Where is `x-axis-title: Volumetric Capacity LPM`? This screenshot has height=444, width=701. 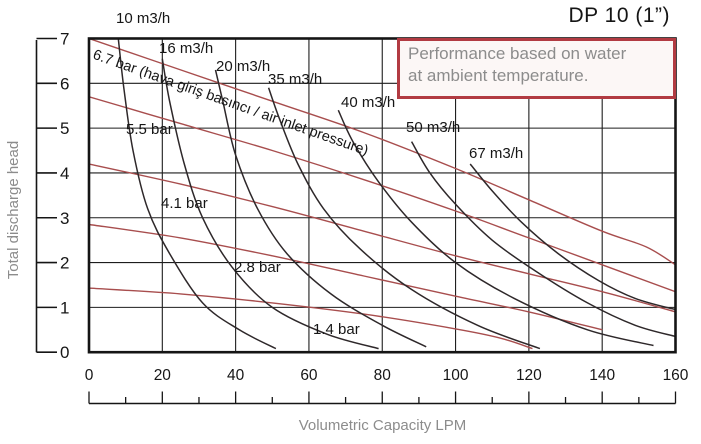 x-axis-title: Volumetric Capacity LPM is located at coordinates (382, 425).